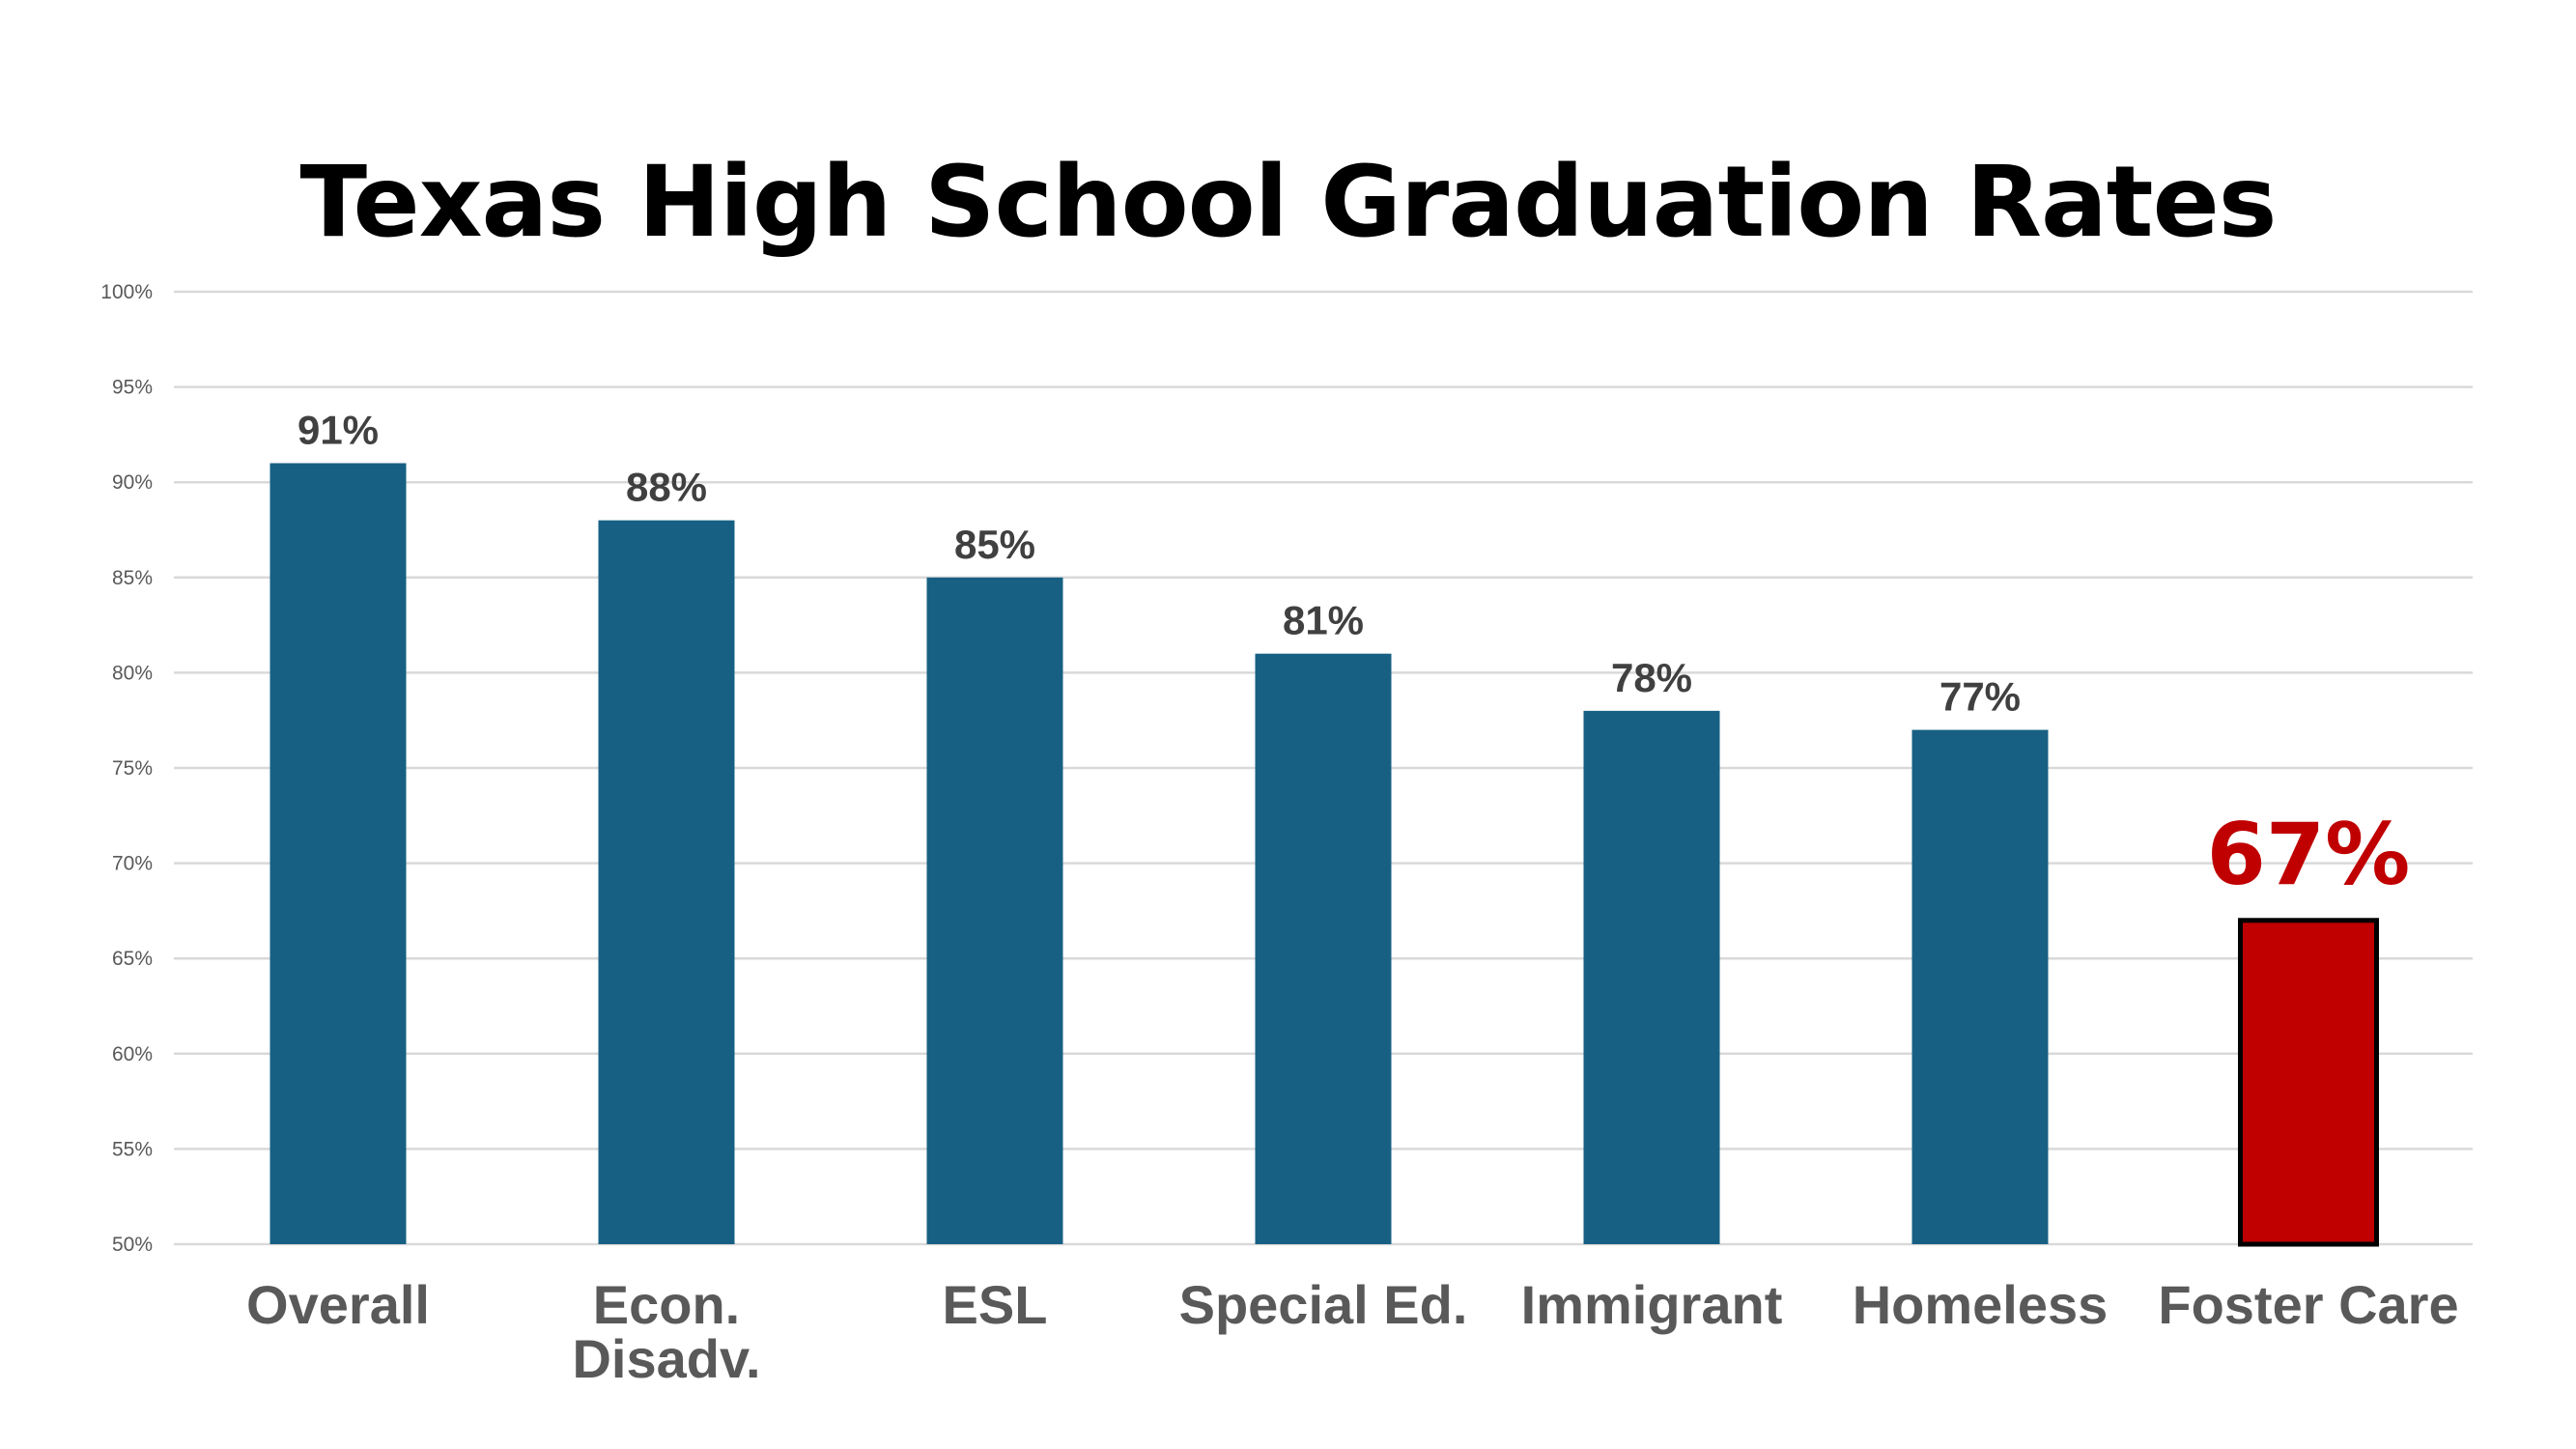 This screenshot has height=1449, width=2576. What do you see at coordinates (1981, 1304) in the screenshot?
I see `category-label: Homeless` at bounding box center [1981, 1304].